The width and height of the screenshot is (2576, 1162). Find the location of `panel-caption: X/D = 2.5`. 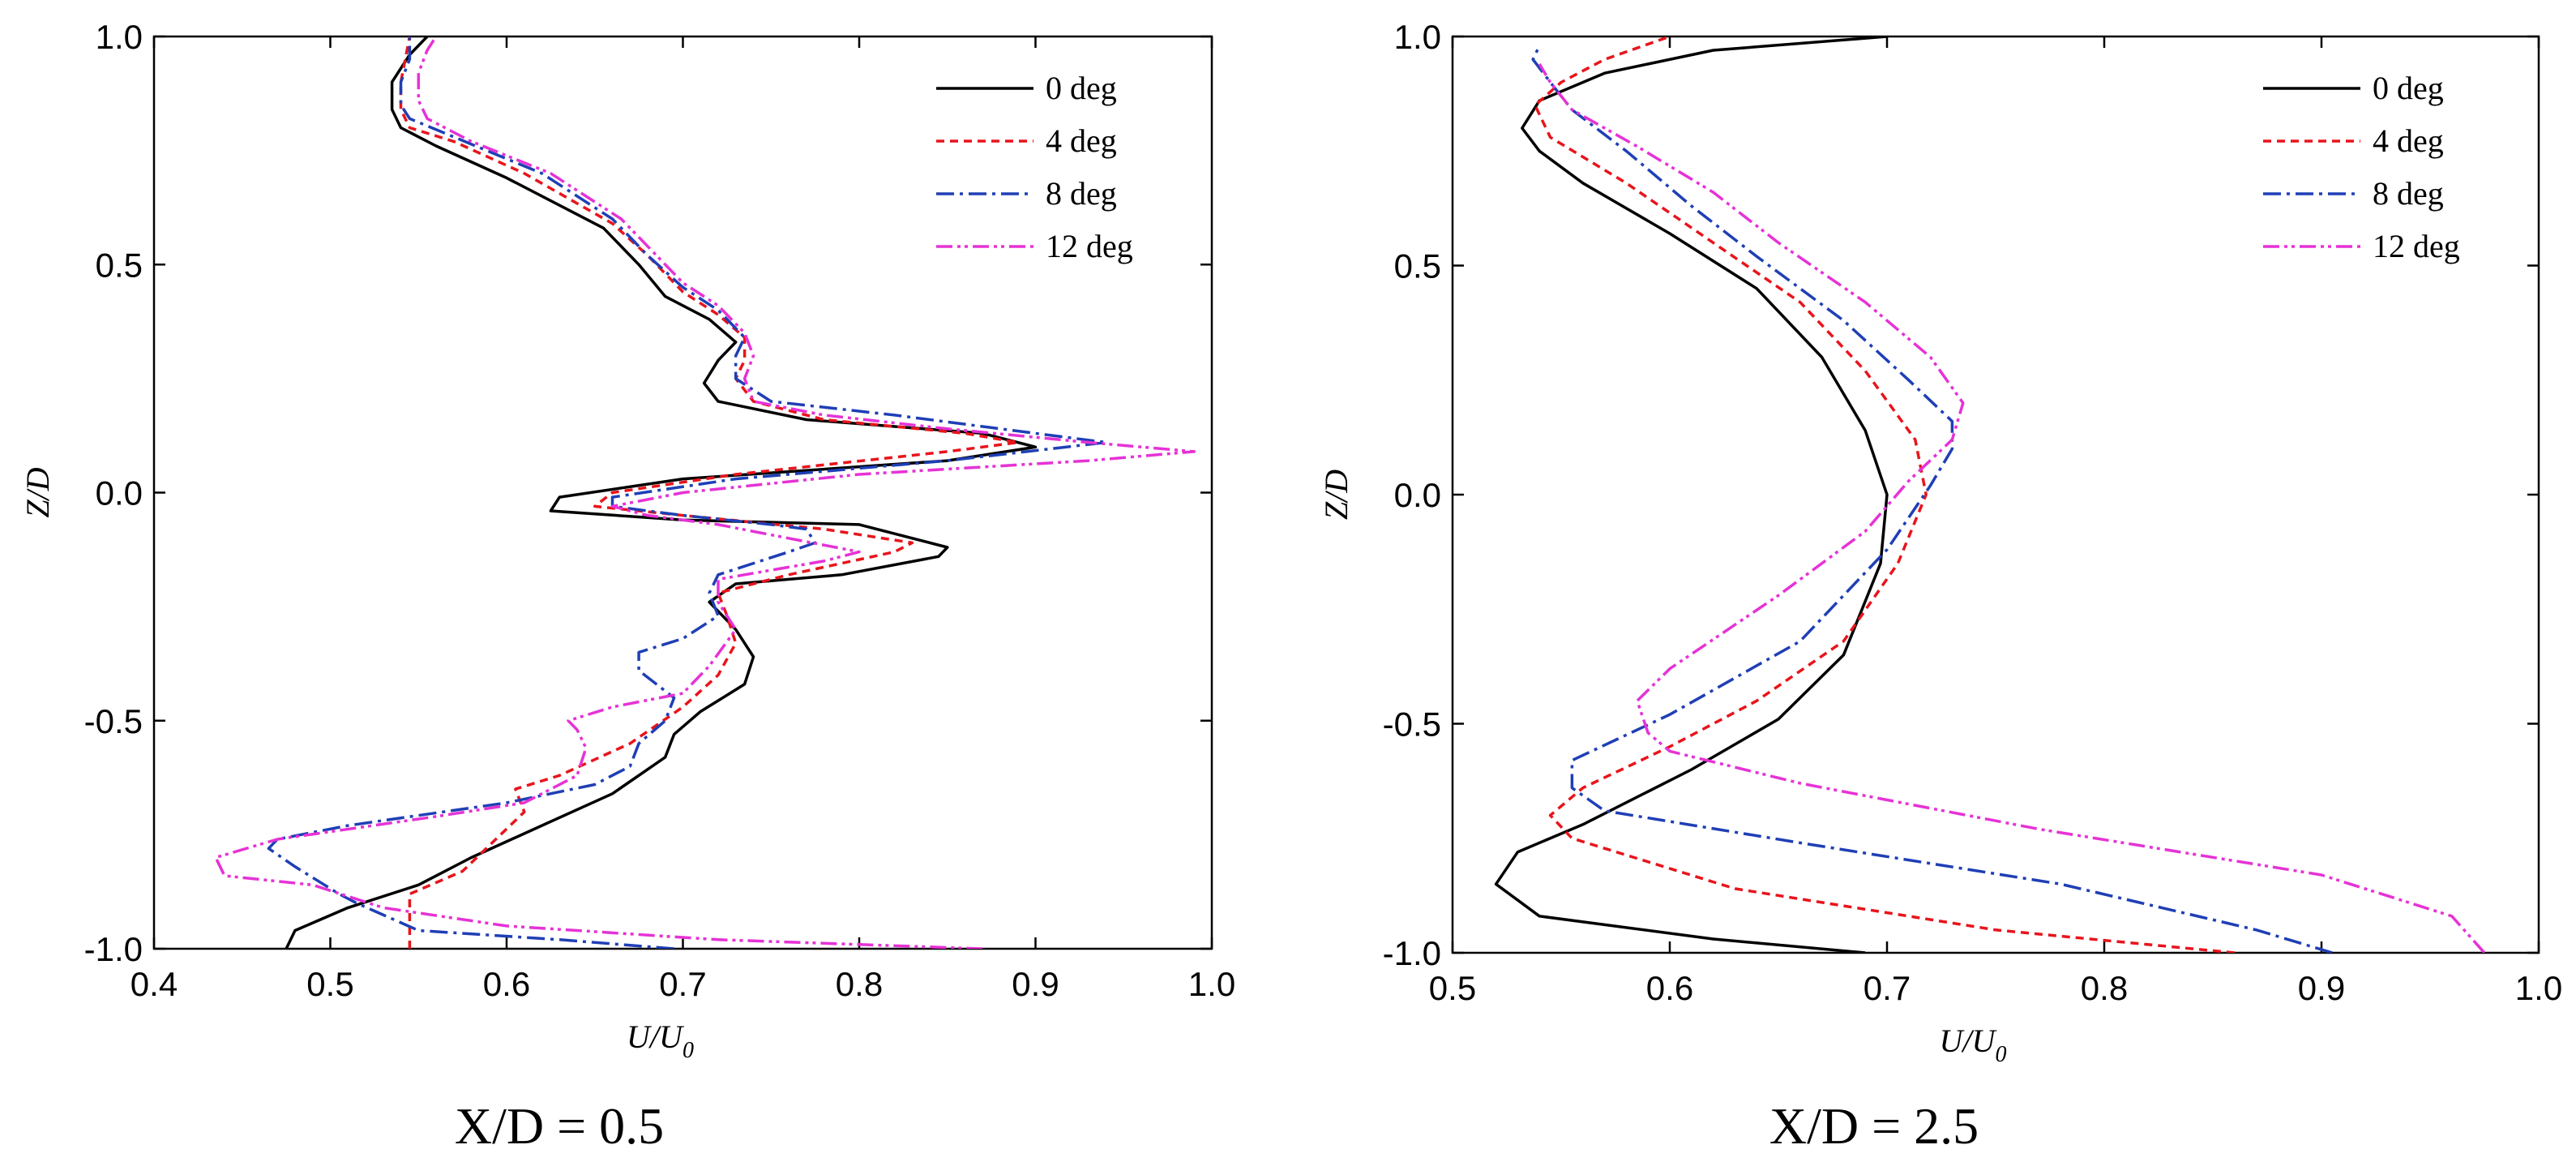

panel-caption: X/D = 2.5 is located at coordinates (1874, 1126).